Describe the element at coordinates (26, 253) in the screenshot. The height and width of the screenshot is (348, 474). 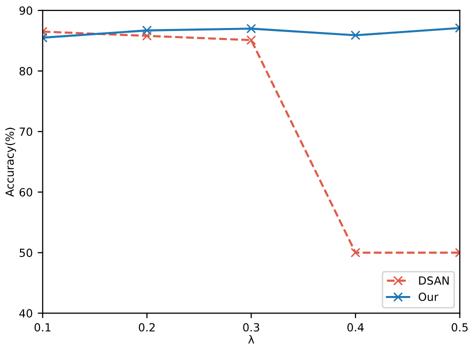
I see `y-tick-label: 50` at that location.